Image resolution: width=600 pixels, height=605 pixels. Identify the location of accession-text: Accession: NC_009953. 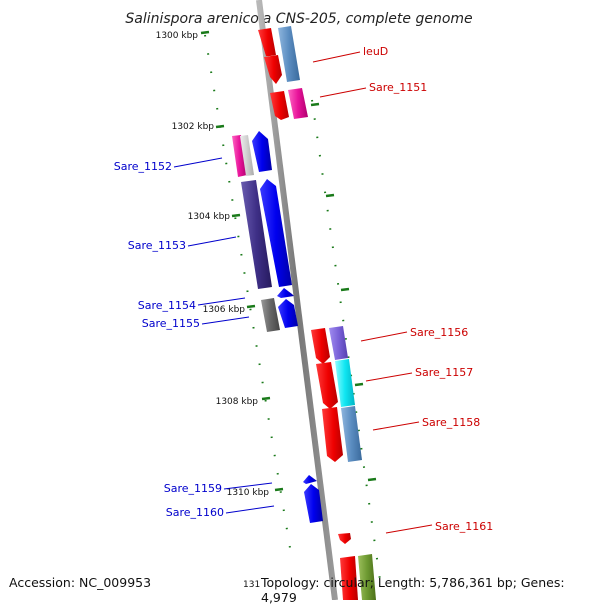
(80, 582).